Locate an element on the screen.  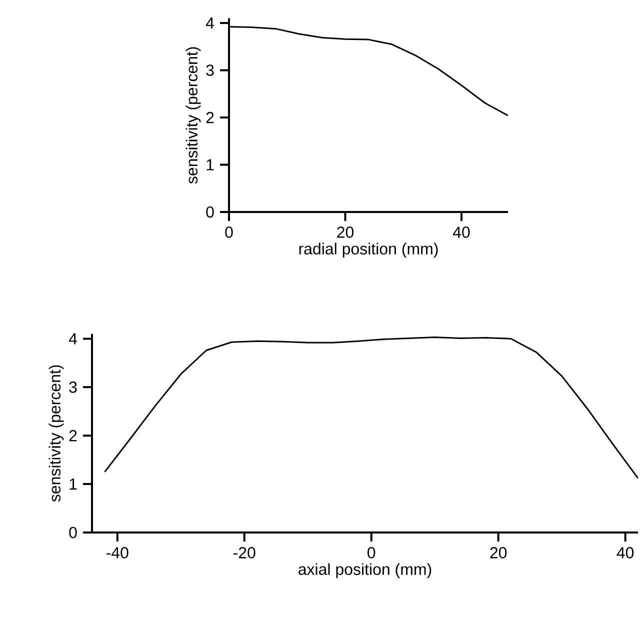
x-tick-label: -40 is located at coordinates (117, 552).